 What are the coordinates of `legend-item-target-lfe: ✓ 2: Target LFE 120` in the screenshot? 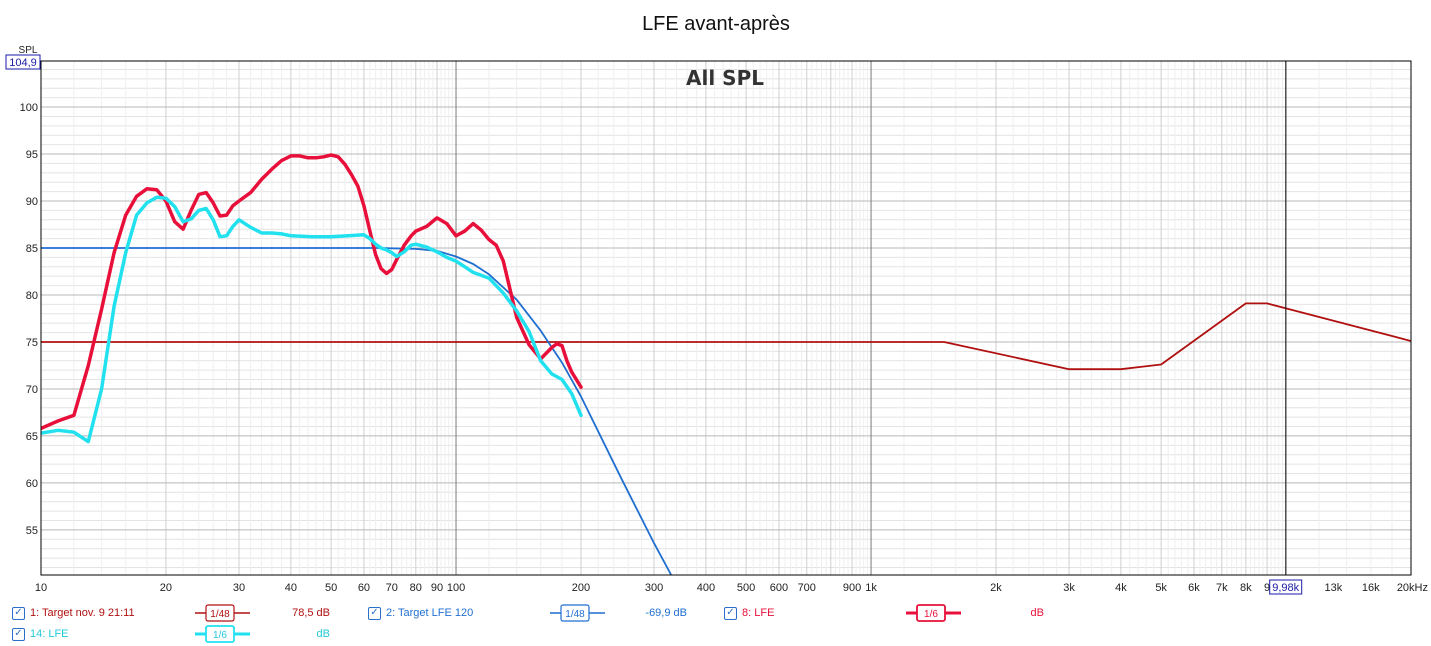 It's located at (420, 613).